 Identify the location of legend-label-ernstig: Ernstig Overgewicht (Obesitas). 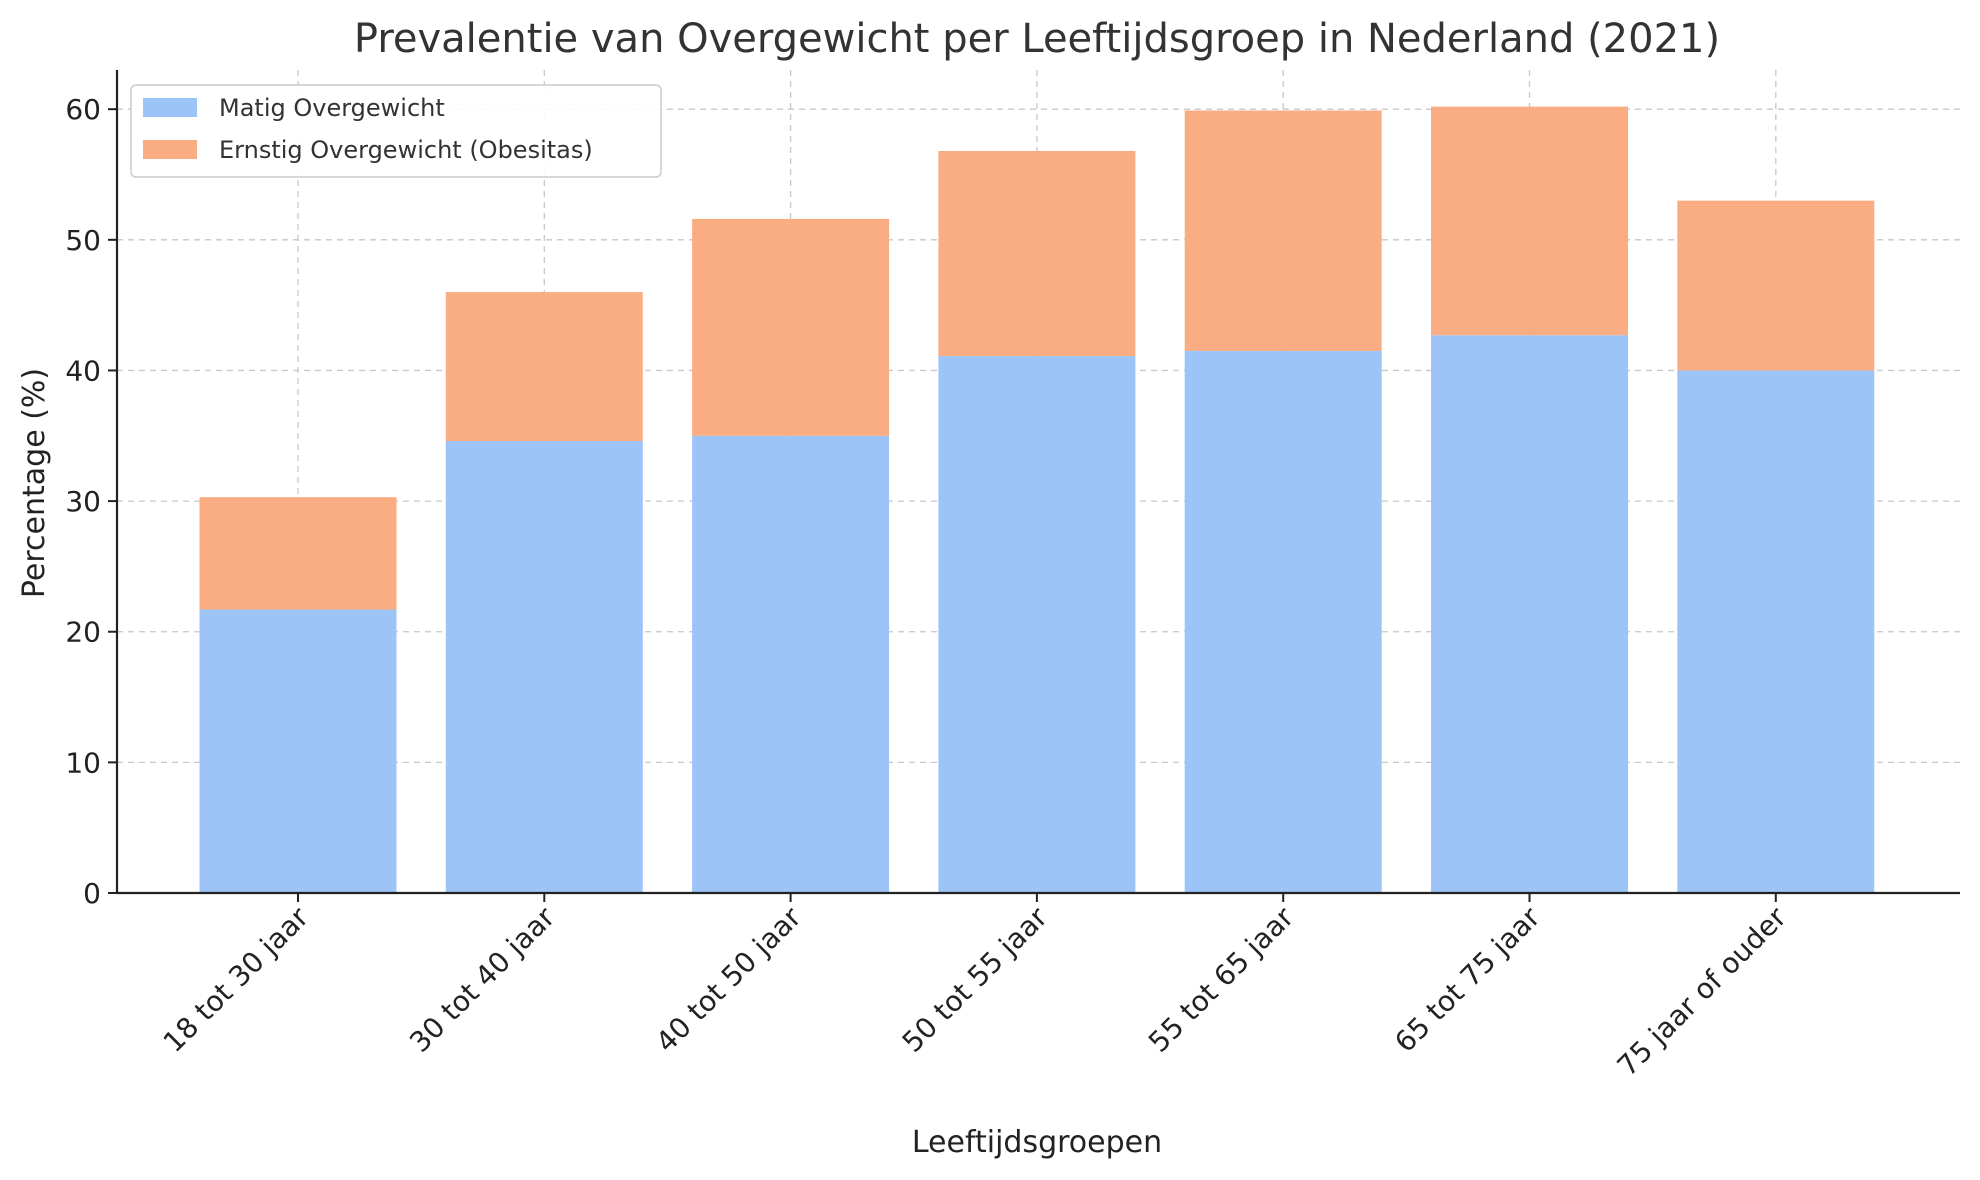
(406, 150).